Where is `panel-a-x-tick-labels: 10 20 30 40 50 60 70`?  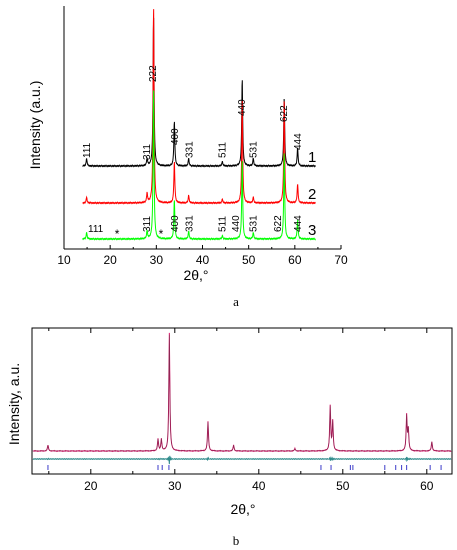
panel-a-x-tick-labels: 10 20 30 40 50 60 70 is located at coordinates (202, 260).